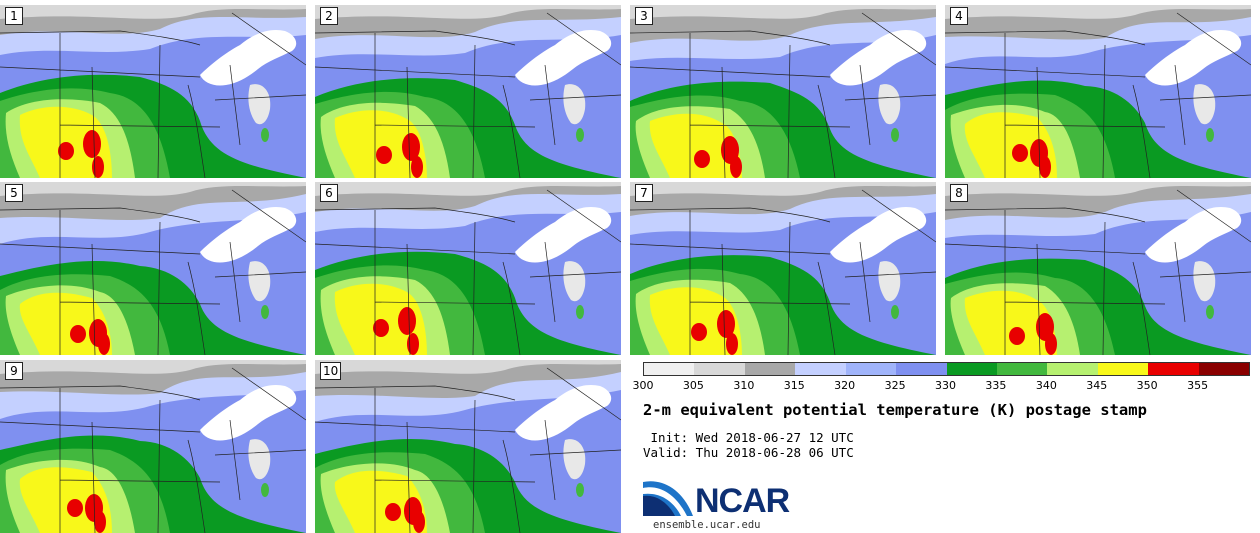 The width and height of the screenshot is (1260, 533). What do you see at coordinates (742, 501) in the screenshot?
I see `logo-wordmark: NCAR` at bounding box center [742, 501].